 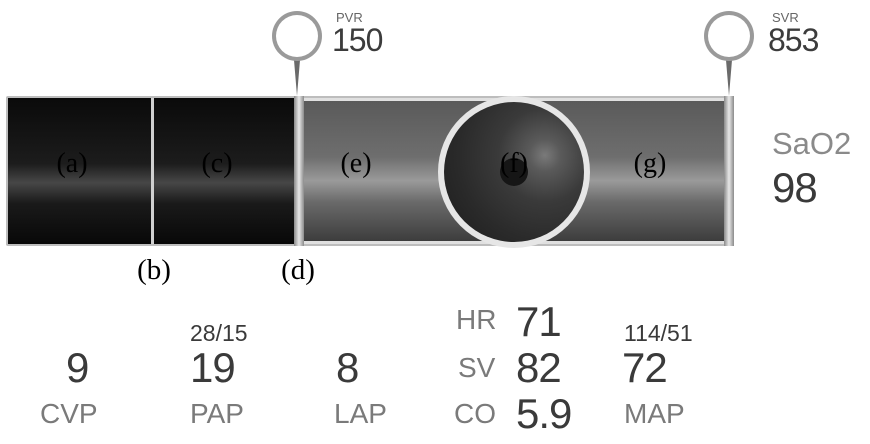 What do you see at coordinates (658, 333) in the screenshot?
I see `map-pressure: 114/51` at bounding box center [658, 333].